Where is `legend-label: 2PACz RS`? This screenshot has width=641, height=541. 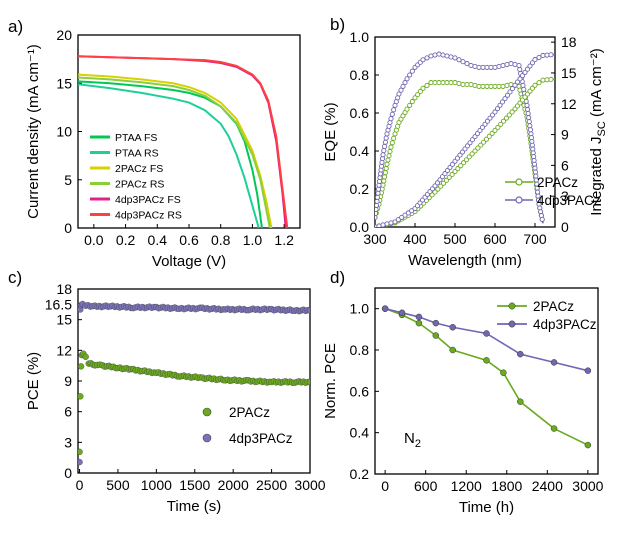 legend-label: 2PACz RS is located at coordinates (139, 185).